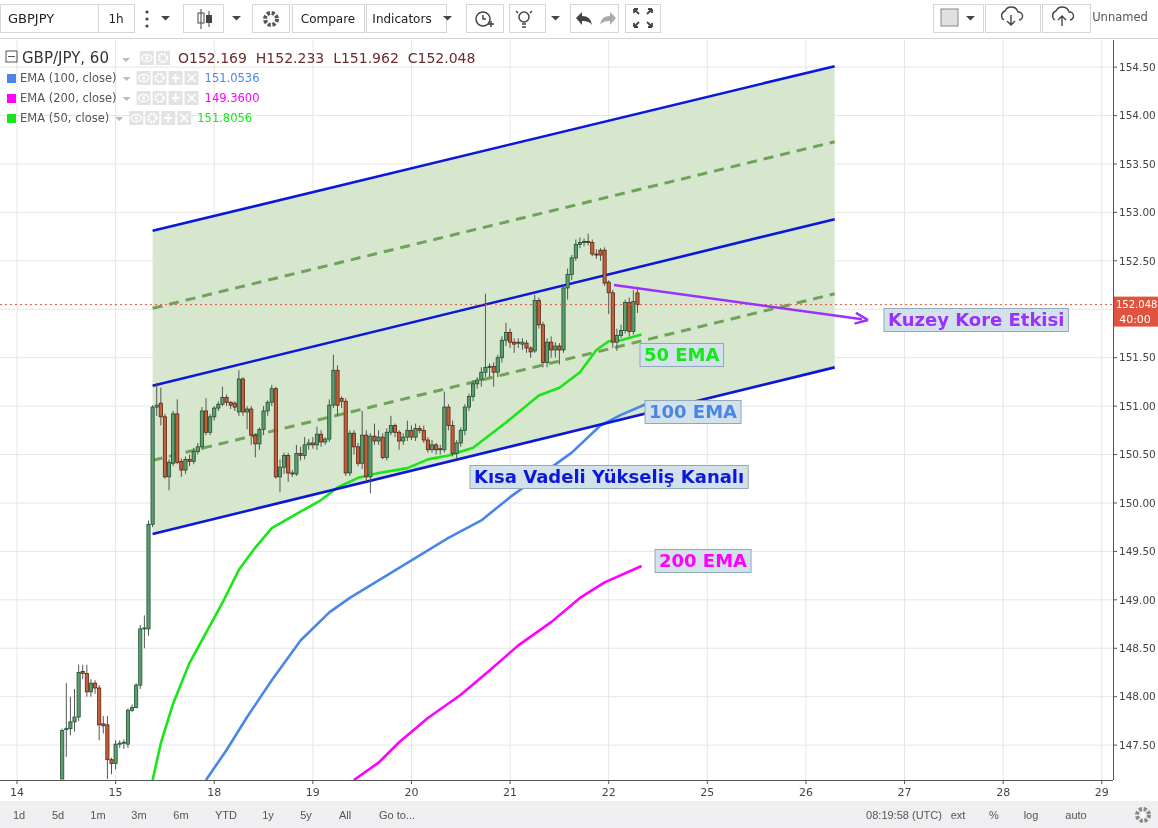 The height and width of the screenshot is (828, 1158). Describe the element at coordinates (693, 412) in the screenshot. I see `annotation: 100 EMA` at that location.